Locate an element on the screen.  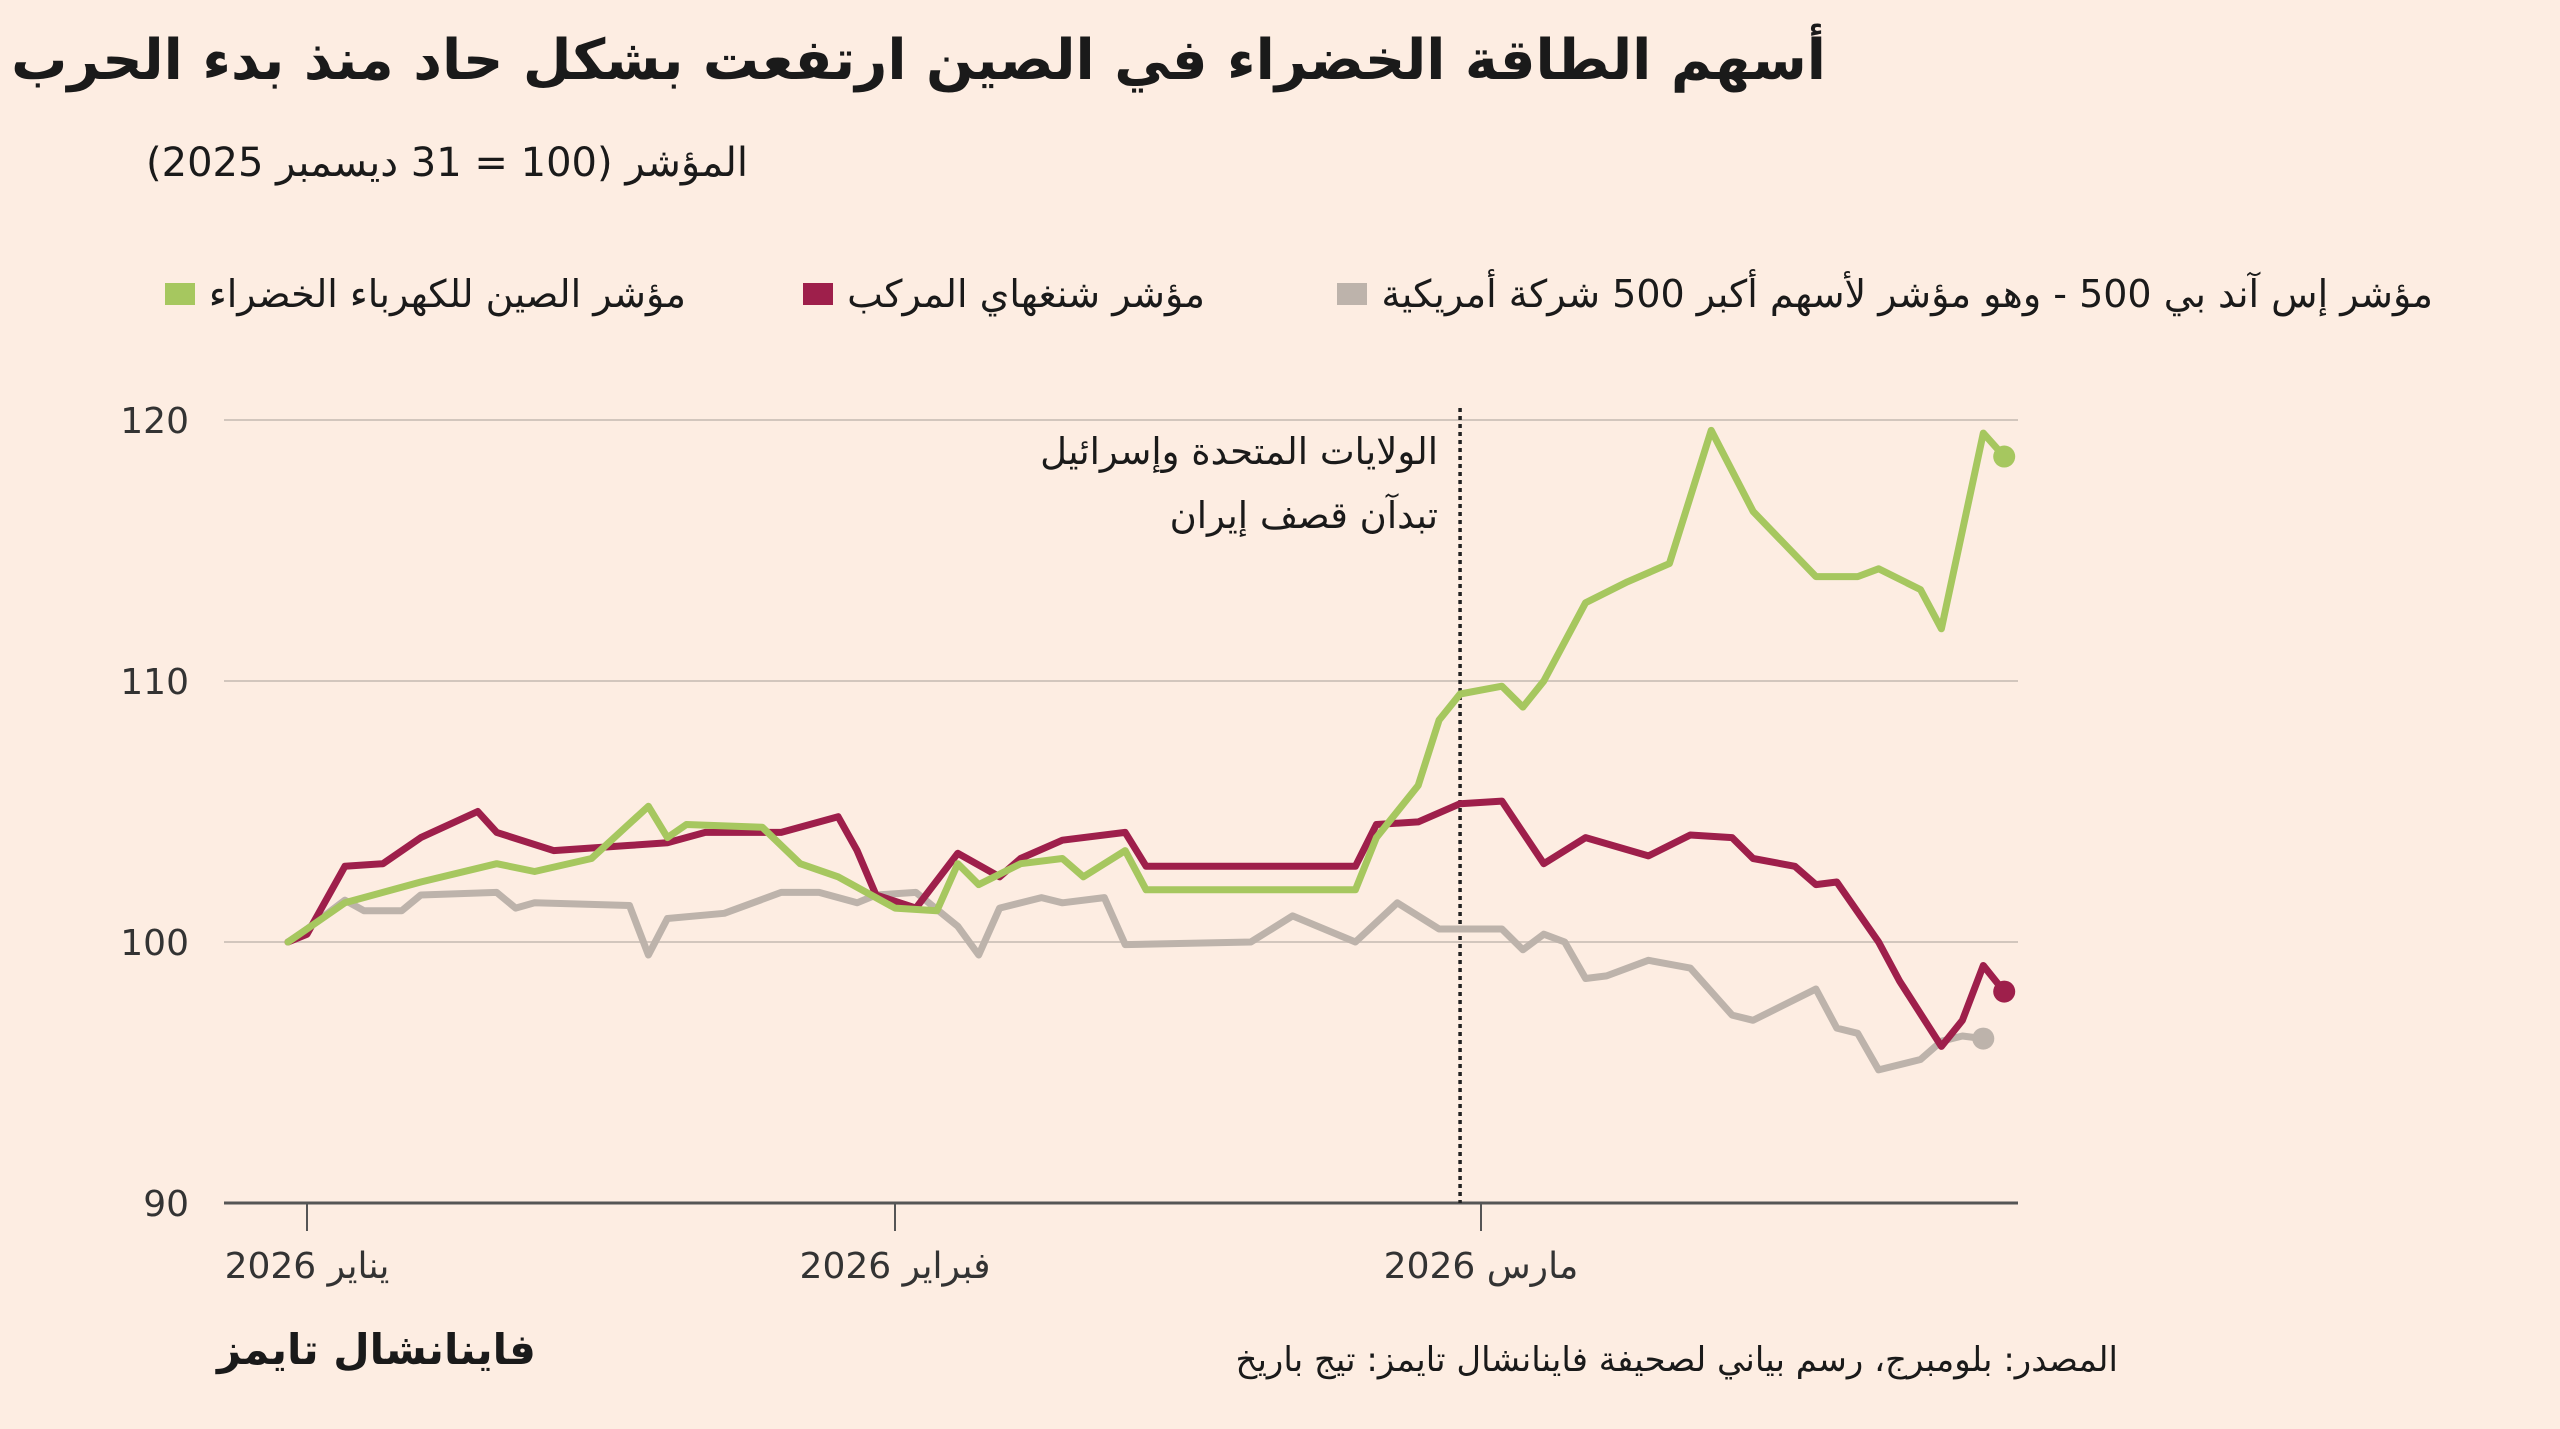
legend-label: مؤشر الصين للكهرباء الخضراء is located at coordinates (447, 294).